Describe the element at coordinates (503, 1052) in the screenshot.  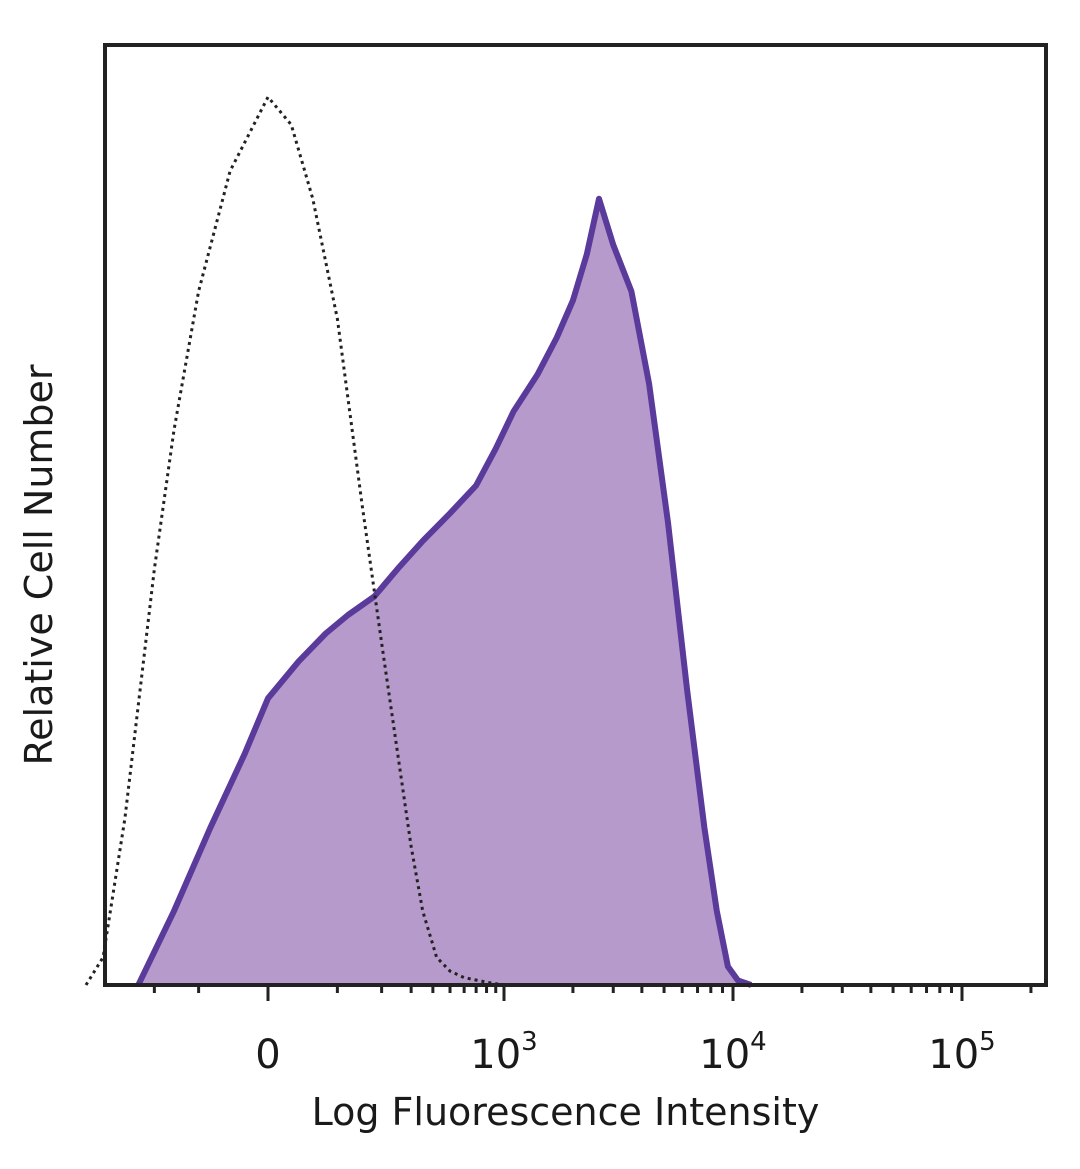
I see `x-tick-label: 10³` at that location.